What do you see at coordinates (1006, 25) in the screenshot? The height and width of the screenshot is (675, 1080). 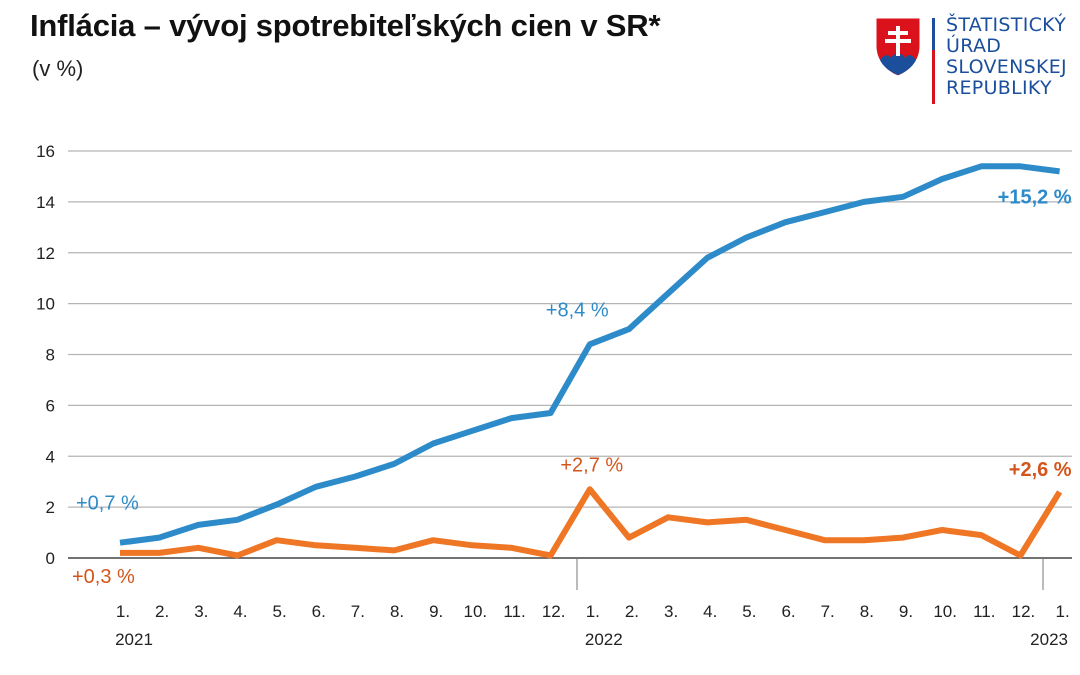 I see `logo-line: ŠTATISTICKÝ` at bounding box center [1006, 25].